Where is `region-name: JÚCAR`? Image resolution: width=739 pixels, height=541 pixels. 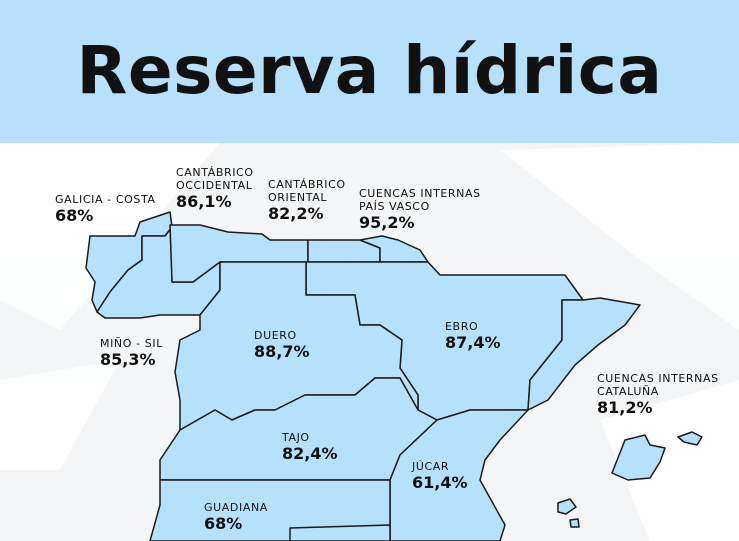 region-name: JÚCAR is located at coordinates (431, 466).